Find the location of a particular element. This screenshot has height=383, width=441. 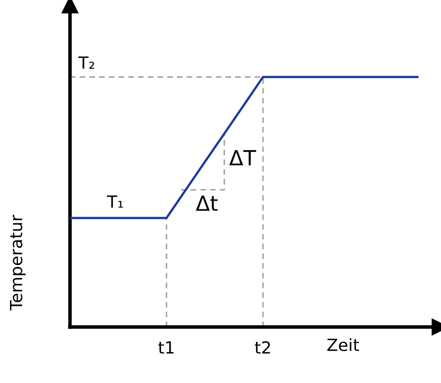

x-tick-label: t2 is located at coordinates (262, 347).